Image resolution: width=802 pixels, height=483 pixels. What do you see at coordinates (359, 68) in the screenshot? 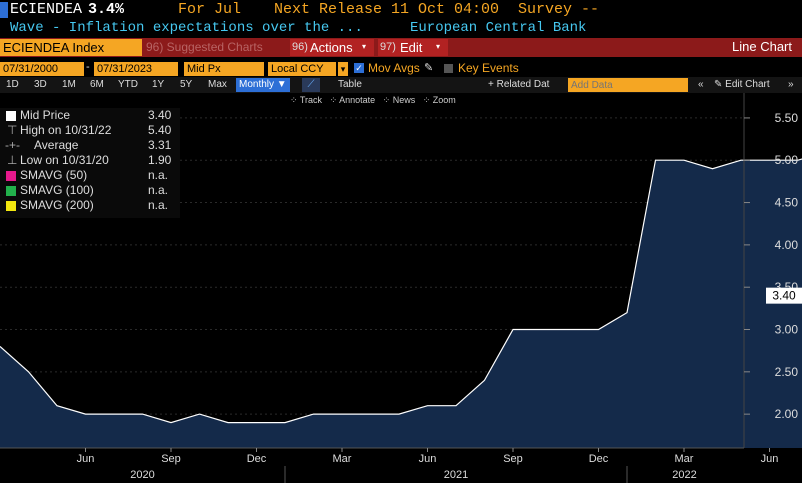
I see `checkbox-checked-icon: ✓` at bounding box center [359, 68].